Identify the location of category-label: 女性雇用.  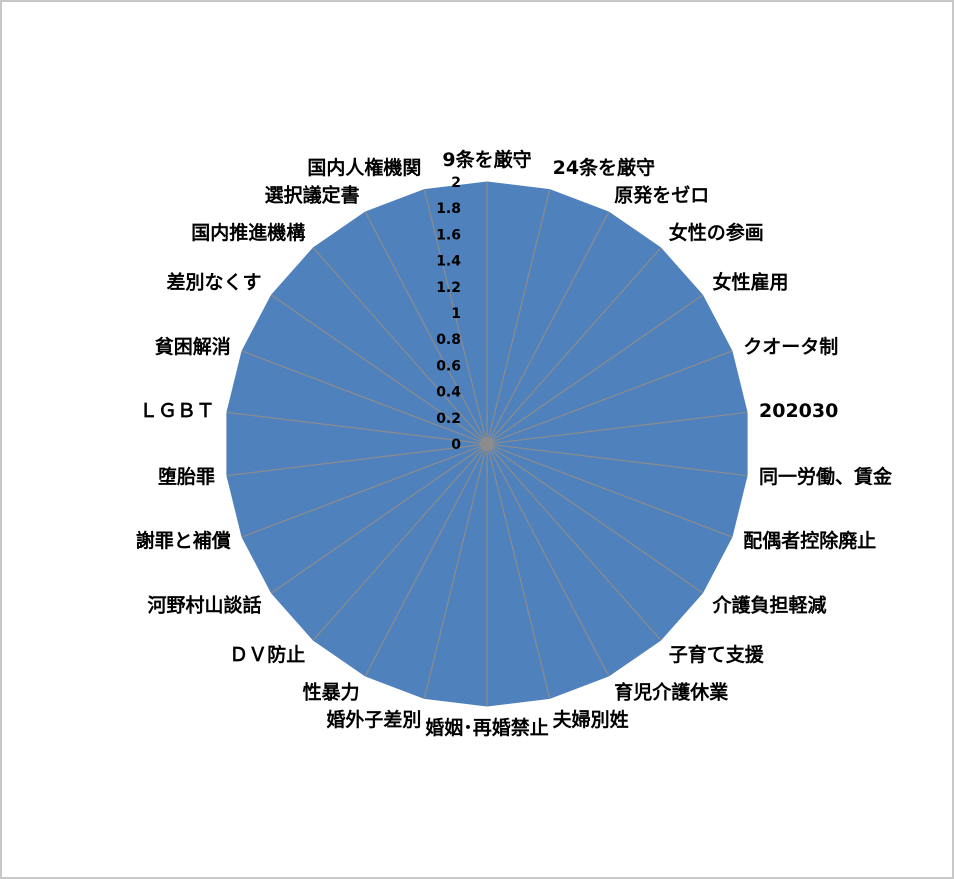
(751, 281).